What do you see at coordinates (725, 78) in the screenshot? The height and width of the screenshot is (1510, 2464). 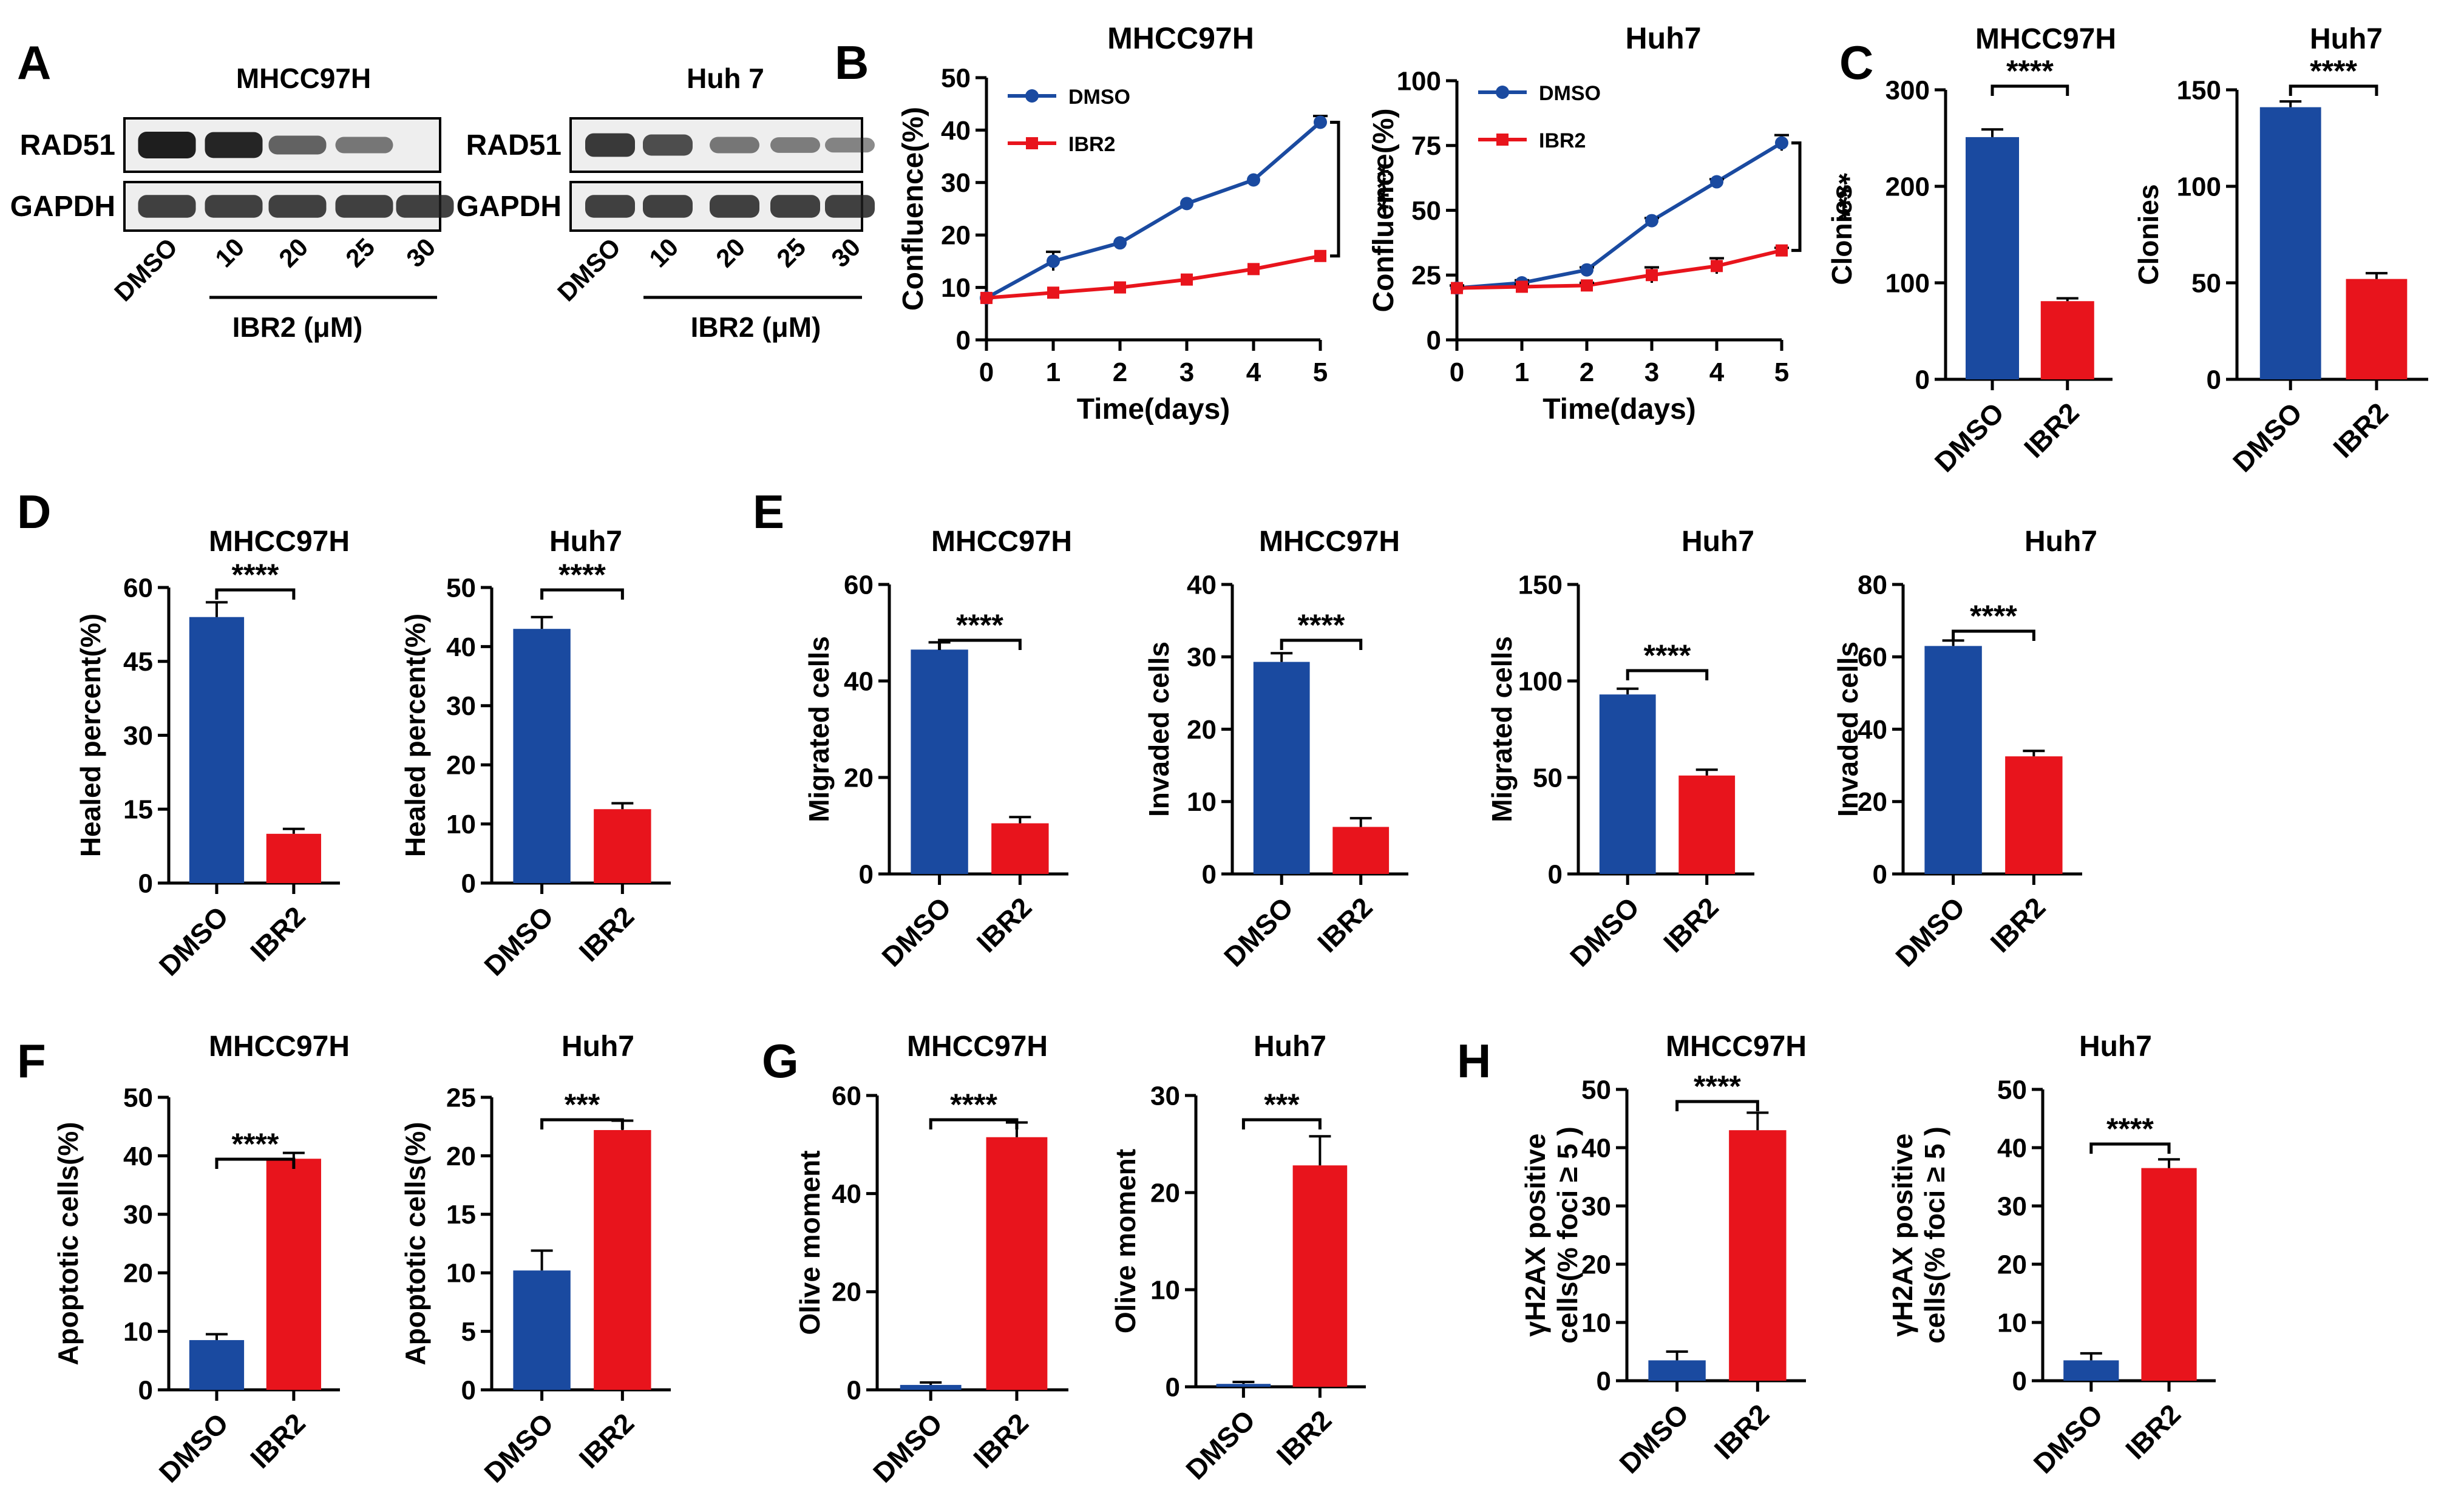 I see `blot-title: Huh 7` at bounding box center [725, 78].